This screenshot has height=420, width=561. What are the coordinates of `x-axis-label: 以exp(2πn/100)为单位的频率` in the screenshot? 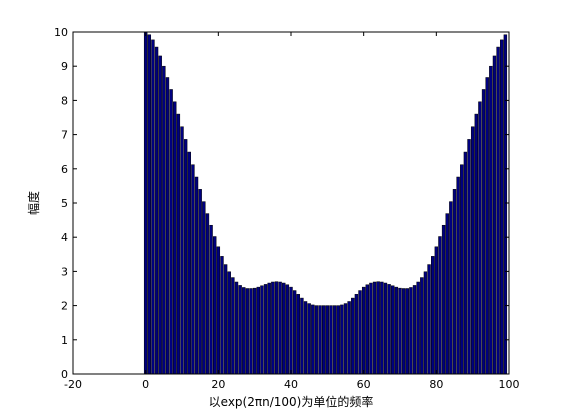 It's located at (291, 401).